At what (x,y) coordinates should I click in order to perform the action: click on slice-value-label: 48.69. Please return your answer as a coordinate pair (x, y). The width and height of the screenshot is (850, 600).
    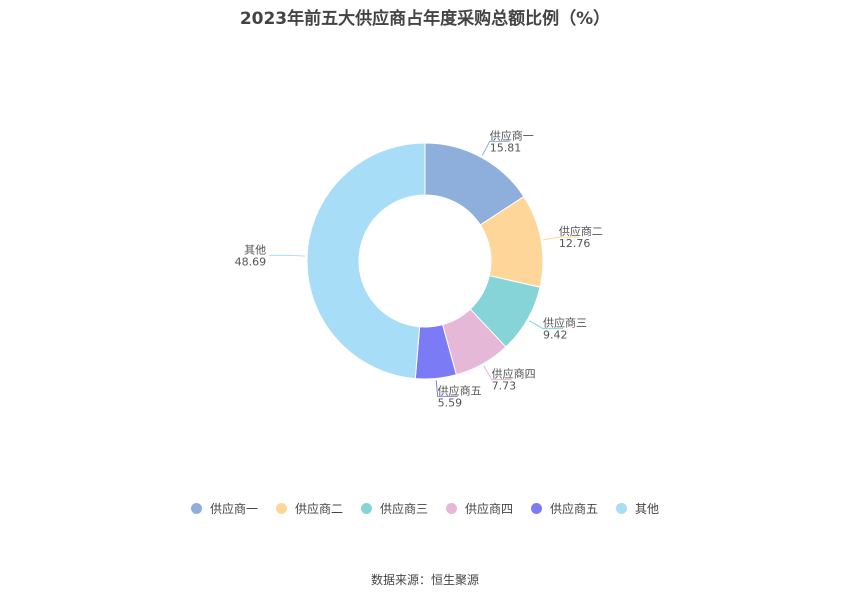
    Looking at the image, I should click on (251, 261).